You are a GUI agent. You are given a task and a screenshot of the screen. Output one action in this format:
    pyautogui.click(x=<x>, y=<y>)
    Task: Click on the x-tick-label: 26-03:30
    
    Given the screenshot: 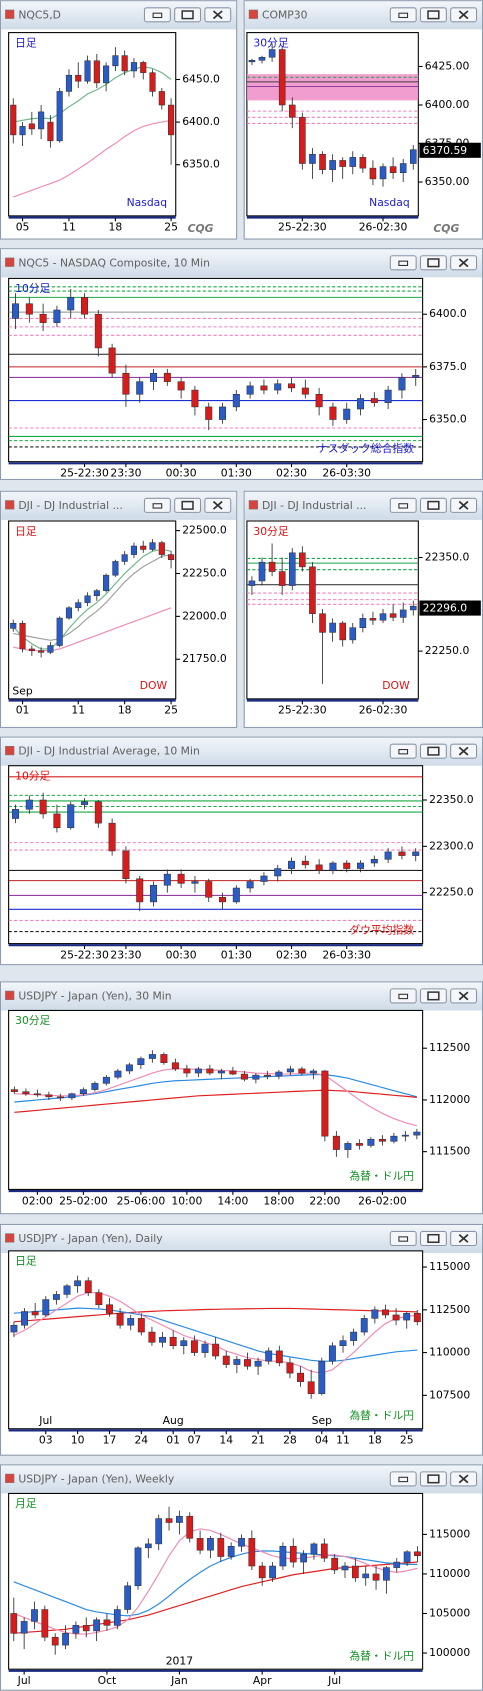 What is the action you would take?
    pyautogui.click(x=346, y=954)
    